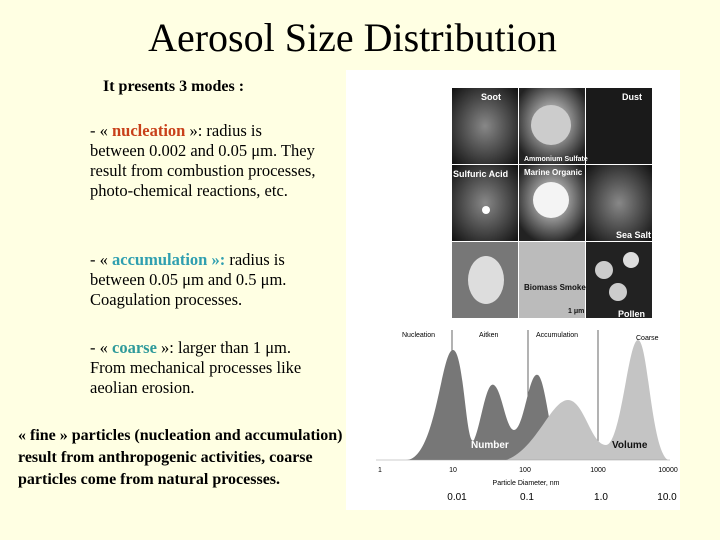 The image size is (720, 540). What do you see at coordinates (418, 335) in the screenshot?
I see `mode-label: Nucleation` at bounding box center [418, 335].